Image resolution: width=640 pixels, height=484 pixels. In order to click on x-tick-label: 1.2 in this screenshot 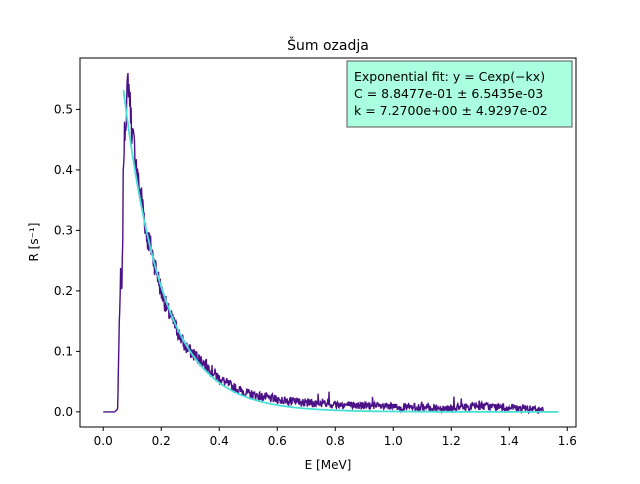, I will do `click(451, 441)`.